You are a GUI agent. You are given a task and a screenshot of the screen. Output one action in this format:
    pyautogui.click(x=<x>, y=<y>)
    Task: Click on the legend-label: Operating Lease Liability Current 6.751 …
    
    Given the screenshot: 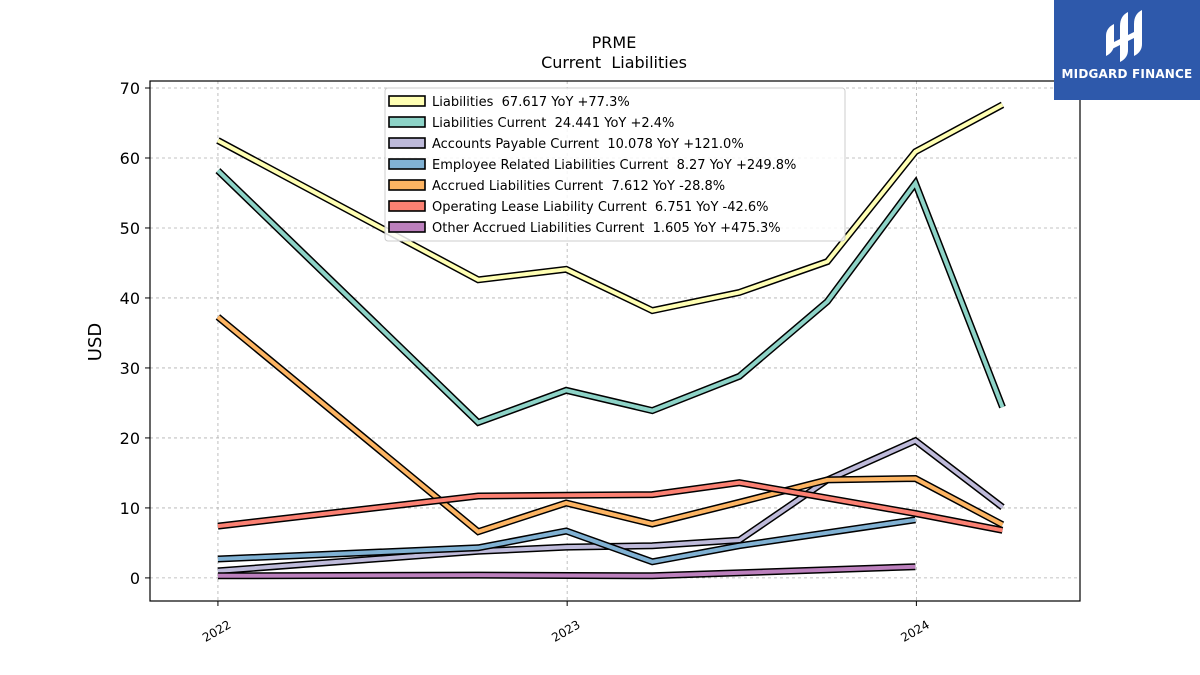 What is the action you would take?
    pyautogui.click(x=600, y=207)
    